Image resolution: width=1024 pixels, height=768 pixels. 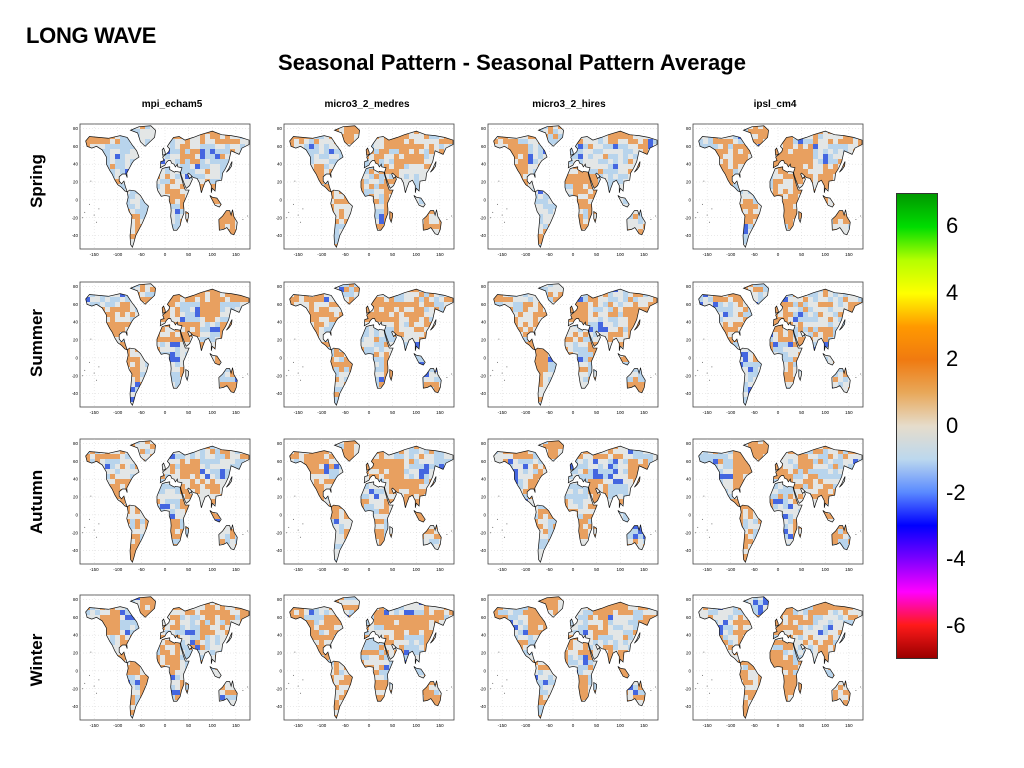 What do you see at coordinates (775, 104) in the screenshot?
I see `column-label-model-4: ipsl_cm4` at bounding box center [775, 104].